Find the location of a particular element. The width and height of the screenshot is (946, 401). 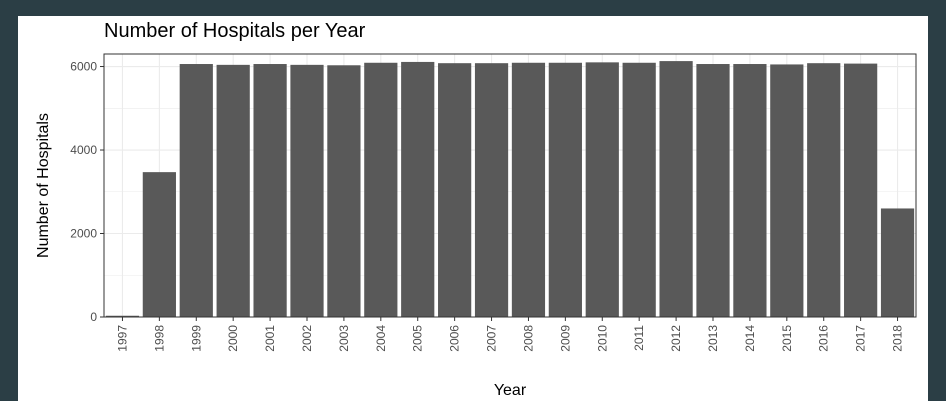

bar-2011 is located at coordinates (639, 190).